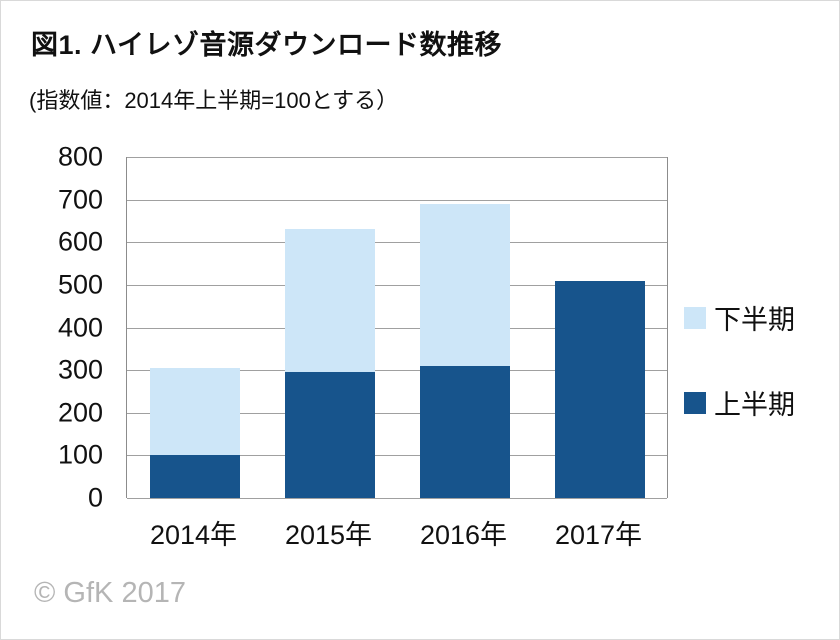 Image resolution: width=840 pixels, height=640 pixels. I want to click on y-tick-label: 700, so click(80, 199).